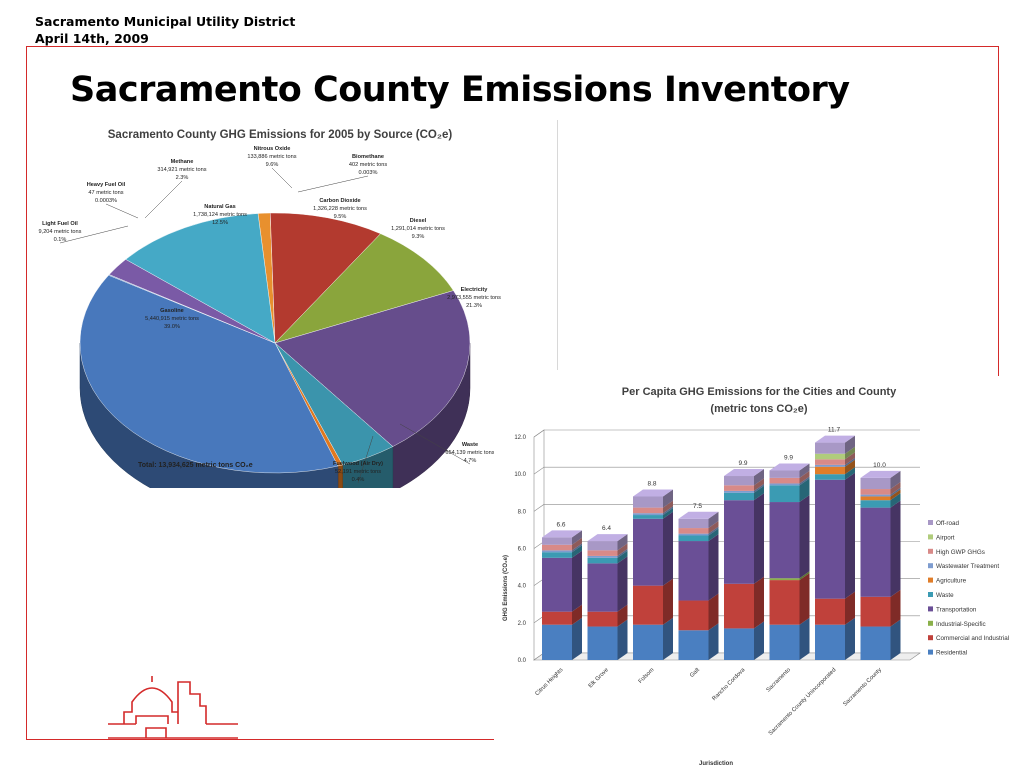 The height and width of the screenshot is (768, 1024). Describe the element at coordinates (622, 557) in the screenshot. I see `bar-segment-elk-grove-waste-side` at that location.